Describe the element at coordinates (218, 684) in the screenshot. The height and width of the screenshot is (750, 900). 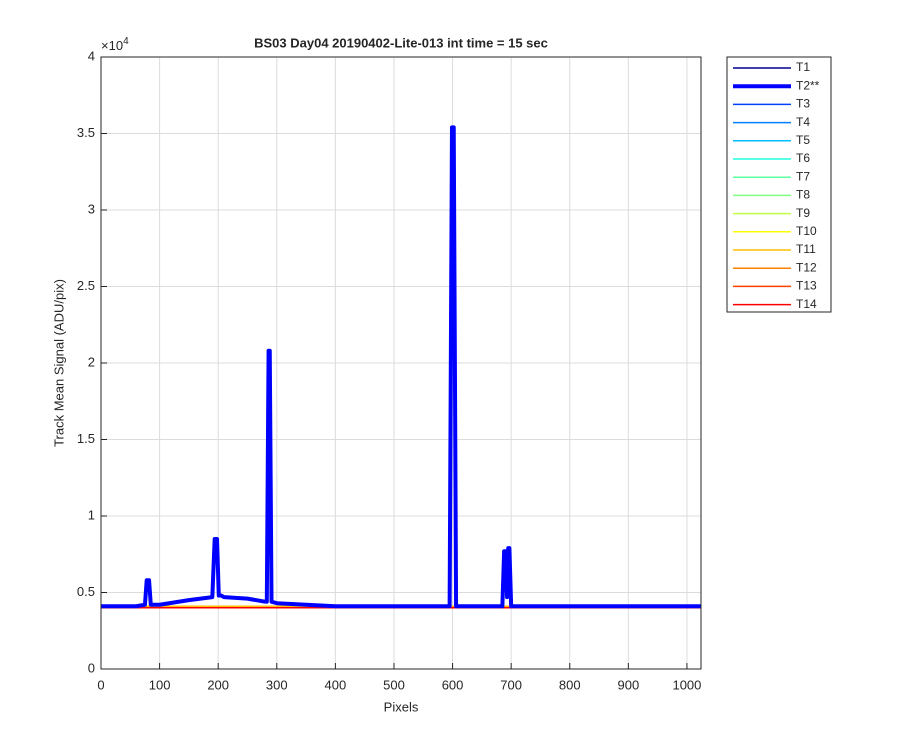
I see `x-tick-label: 200` at that location.